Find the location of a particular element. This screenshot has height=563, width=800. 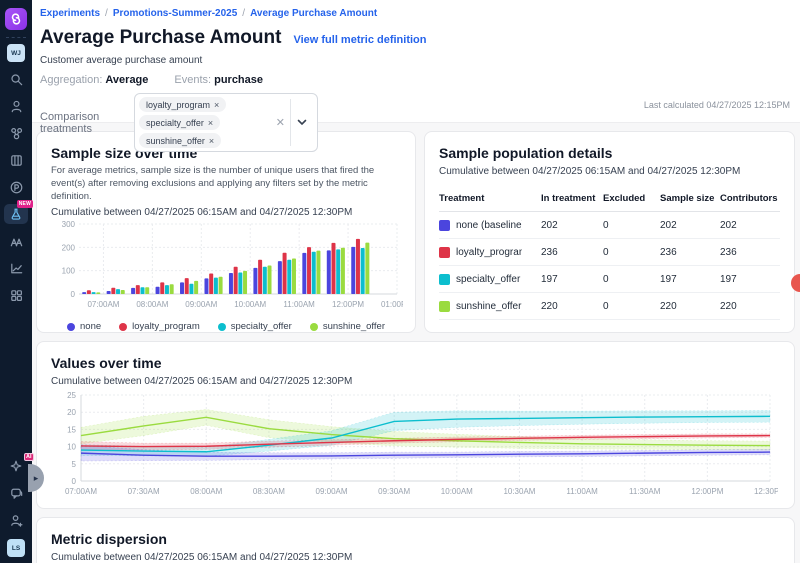

select-divider is located at coordinates (290, 122).